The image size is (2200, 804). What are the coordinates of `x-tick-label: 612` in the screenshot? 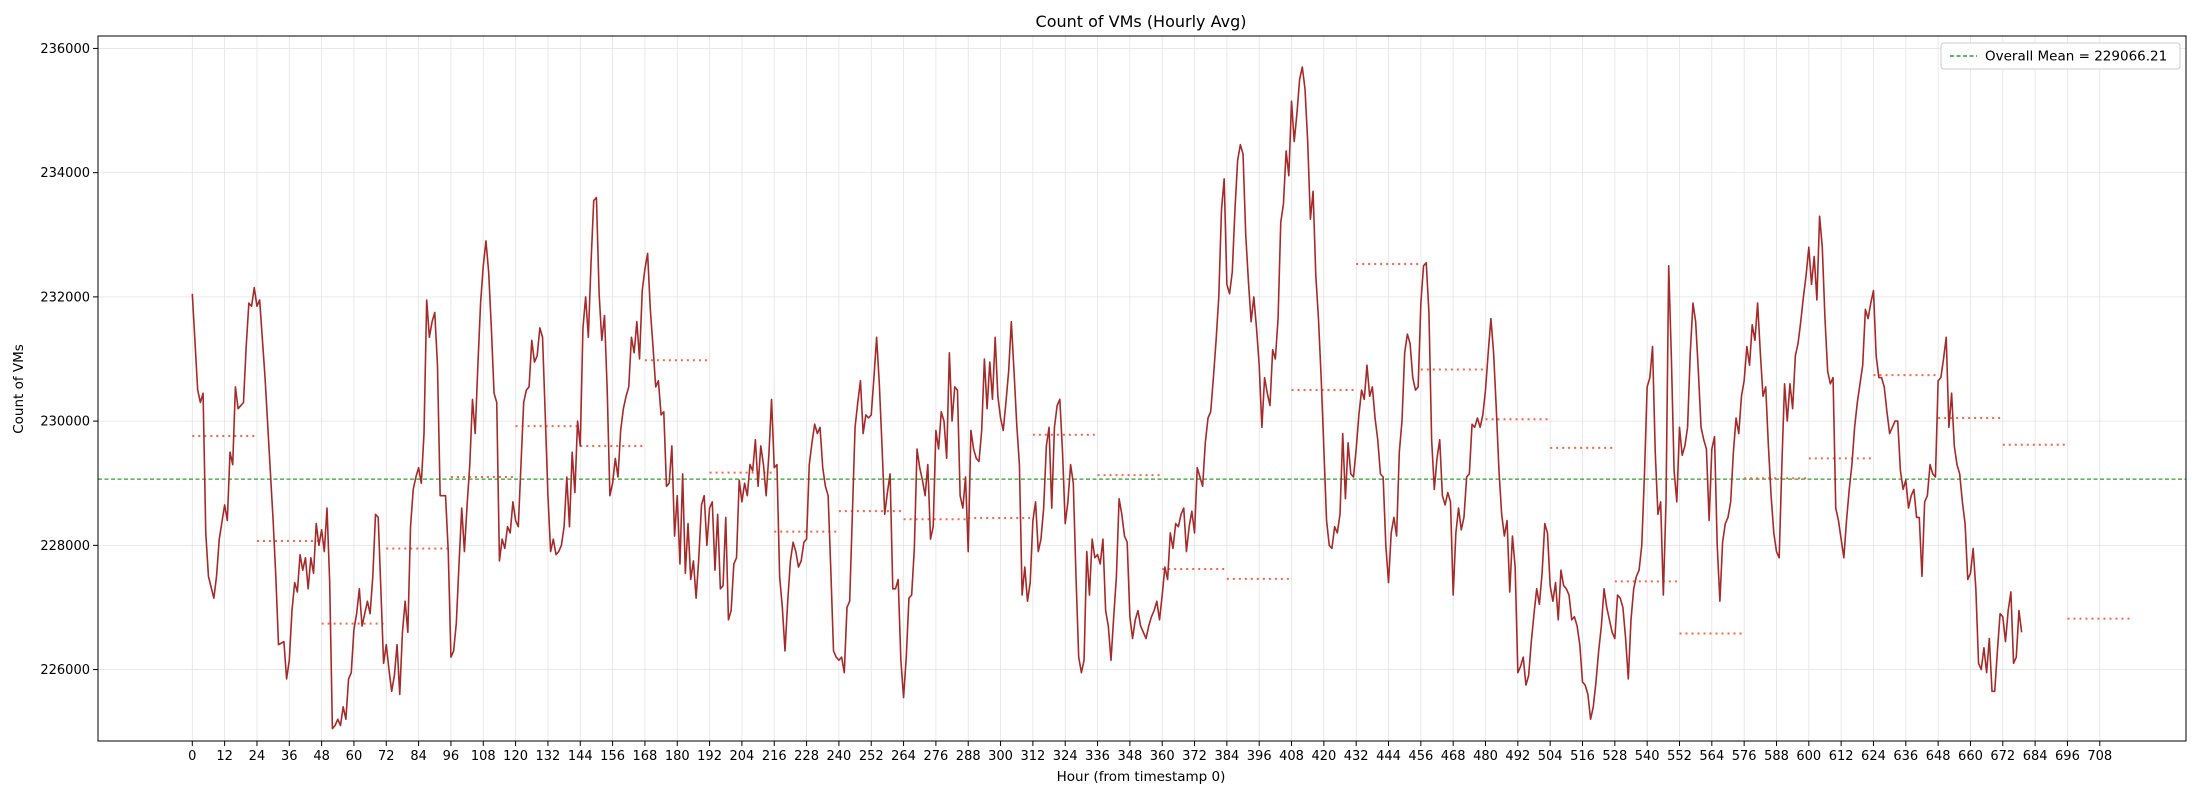 It's located at (1841, 756).